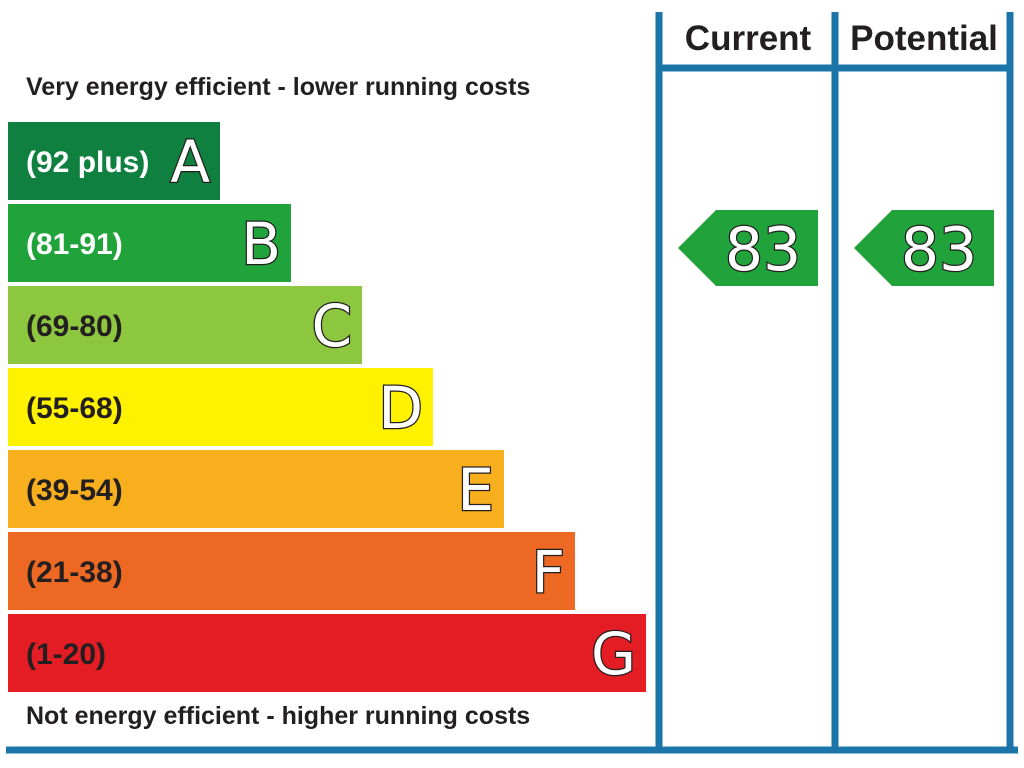 Image resolution: width=1024 pixels, height=768 pixels. I want to click on band-d: (55-68) D, so click(220, 407).